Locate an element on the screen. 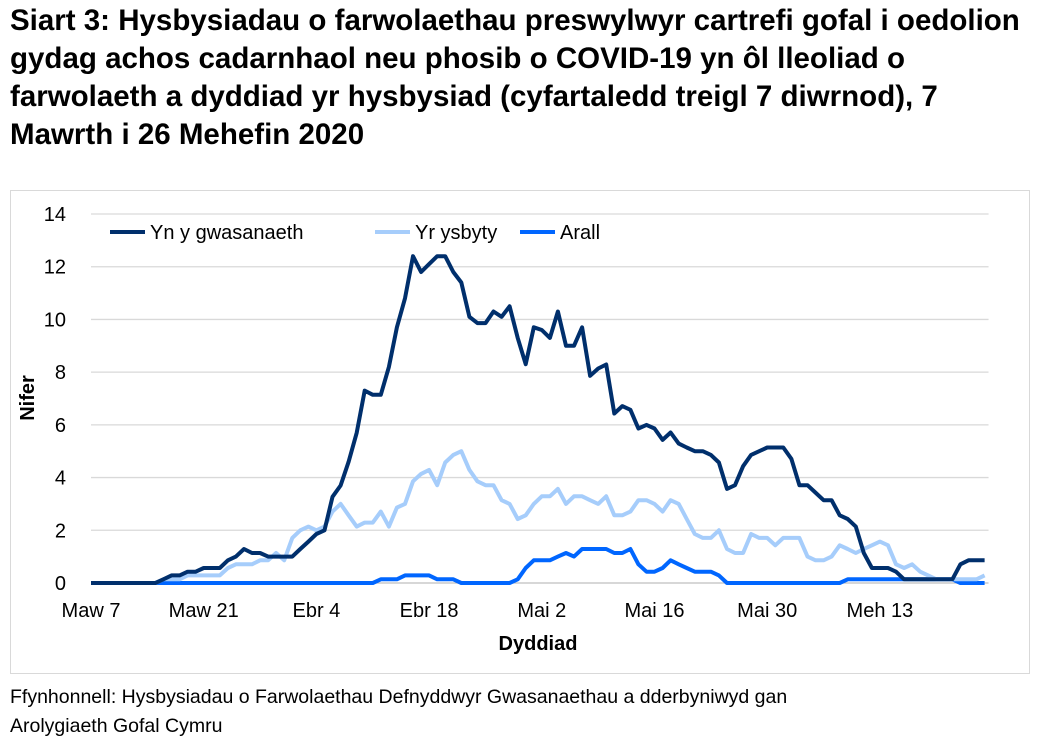 The width and height of the screenshot is (1047, 751). y-tick-label: 0 is located at coordinates (60, 584).